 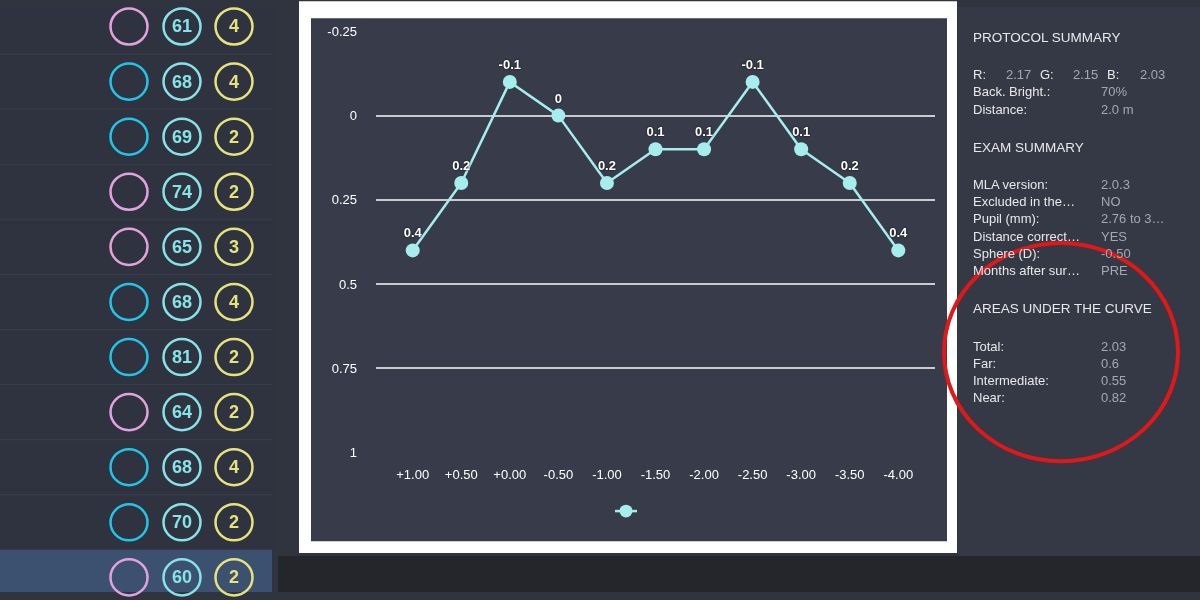 What do you see at coordinates (461, 474) in the screenshot?
I see `x-tick-label: +0.50` at bounding box center [461, 474].